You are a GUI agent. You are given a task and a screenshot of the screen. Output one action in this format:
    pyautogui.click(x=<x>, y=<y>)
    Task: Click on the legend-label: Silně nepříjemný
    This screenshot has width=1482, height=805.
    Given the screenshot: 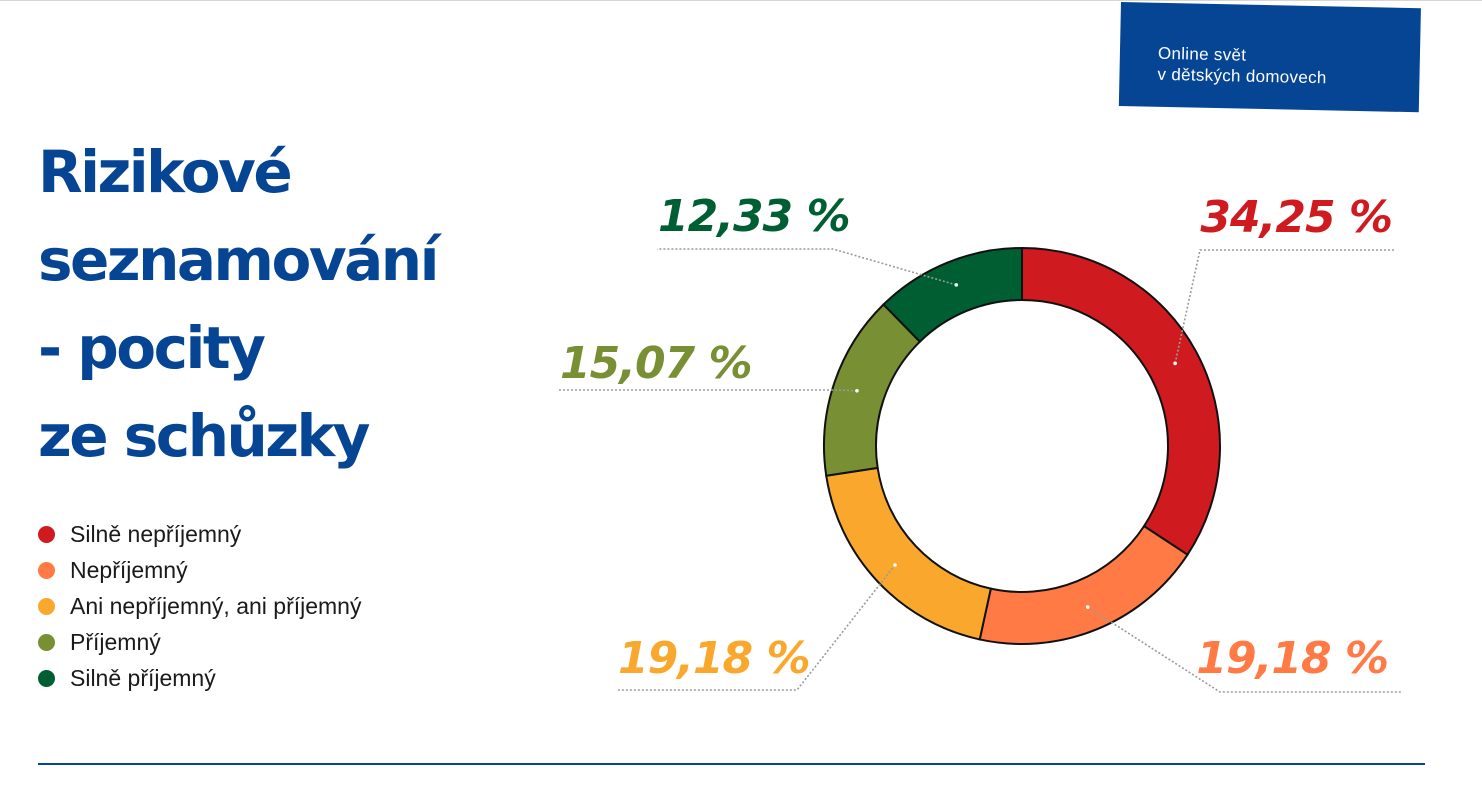 What is the action you would take?
    pyautogui.click(x=156, y=533)
    